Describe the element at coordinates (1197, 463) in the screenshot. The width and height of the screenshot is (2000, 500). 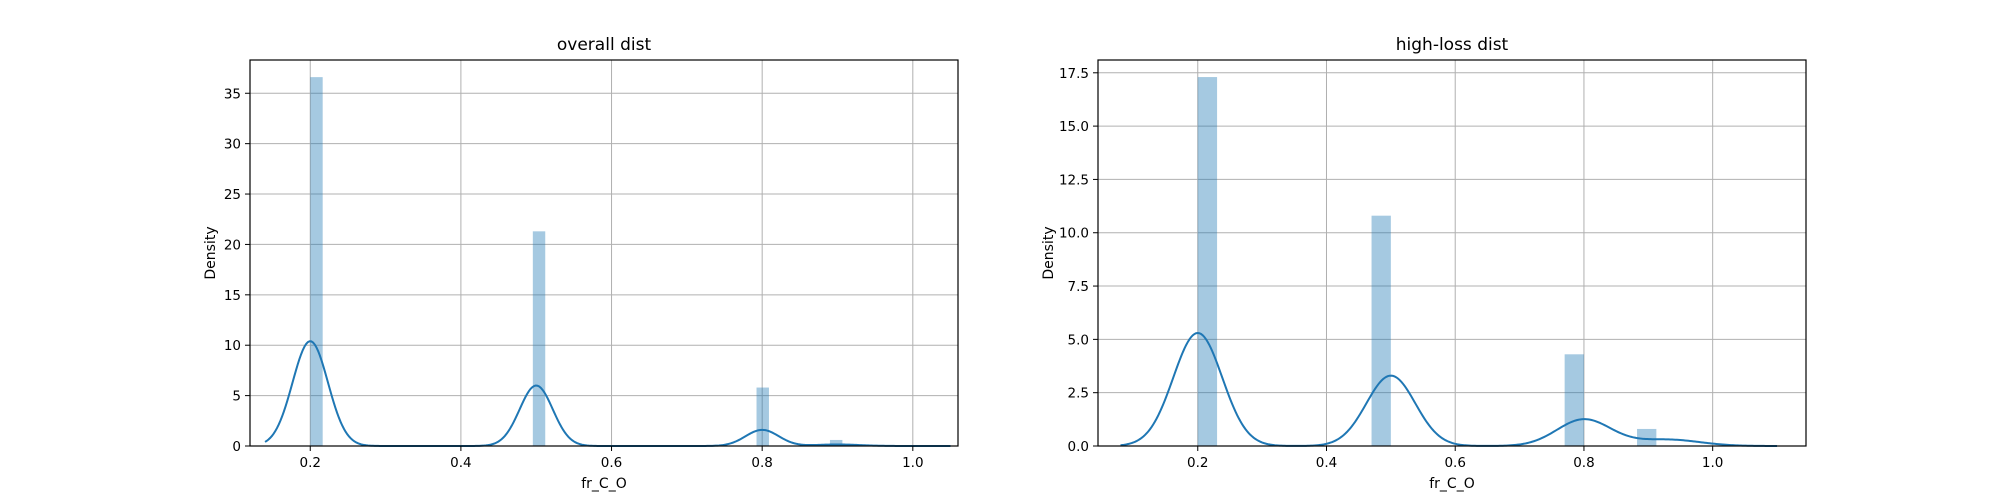
I see `high-loss-dist-xtick-label: 0.2` at that location.